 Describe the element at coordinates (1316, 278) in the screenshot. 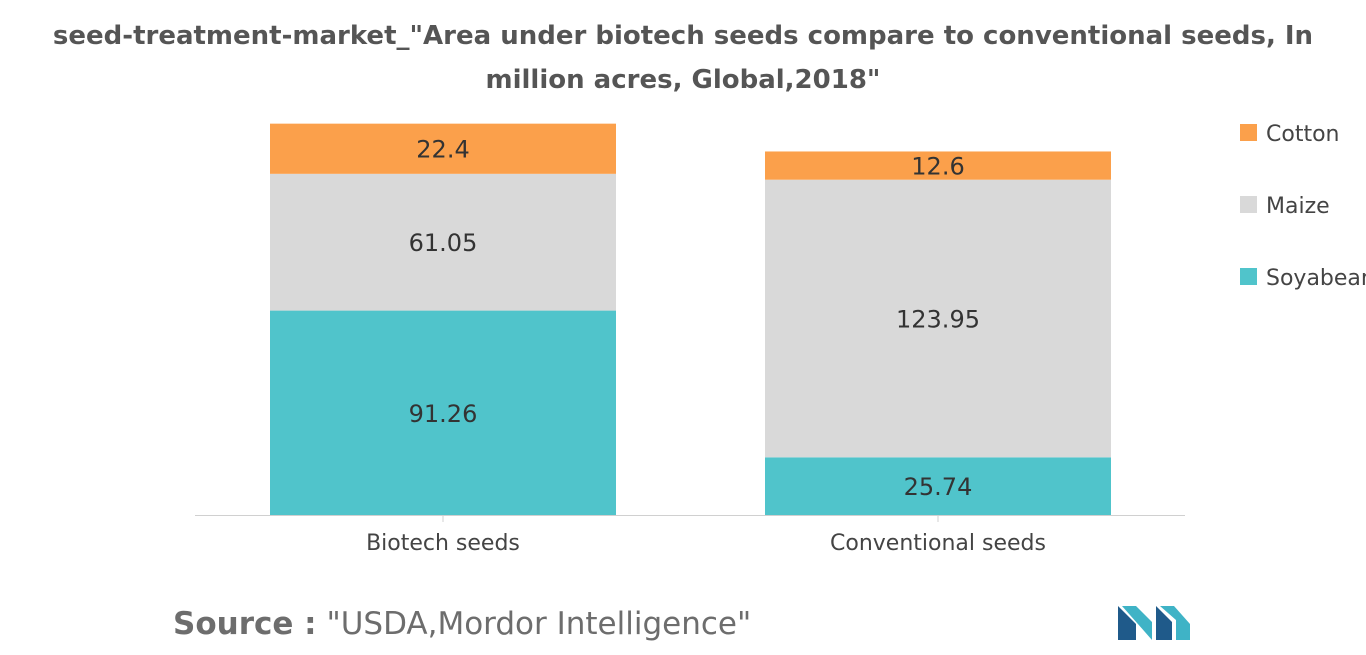

I see `legend-label-soyabean: Soyabean` at that location.